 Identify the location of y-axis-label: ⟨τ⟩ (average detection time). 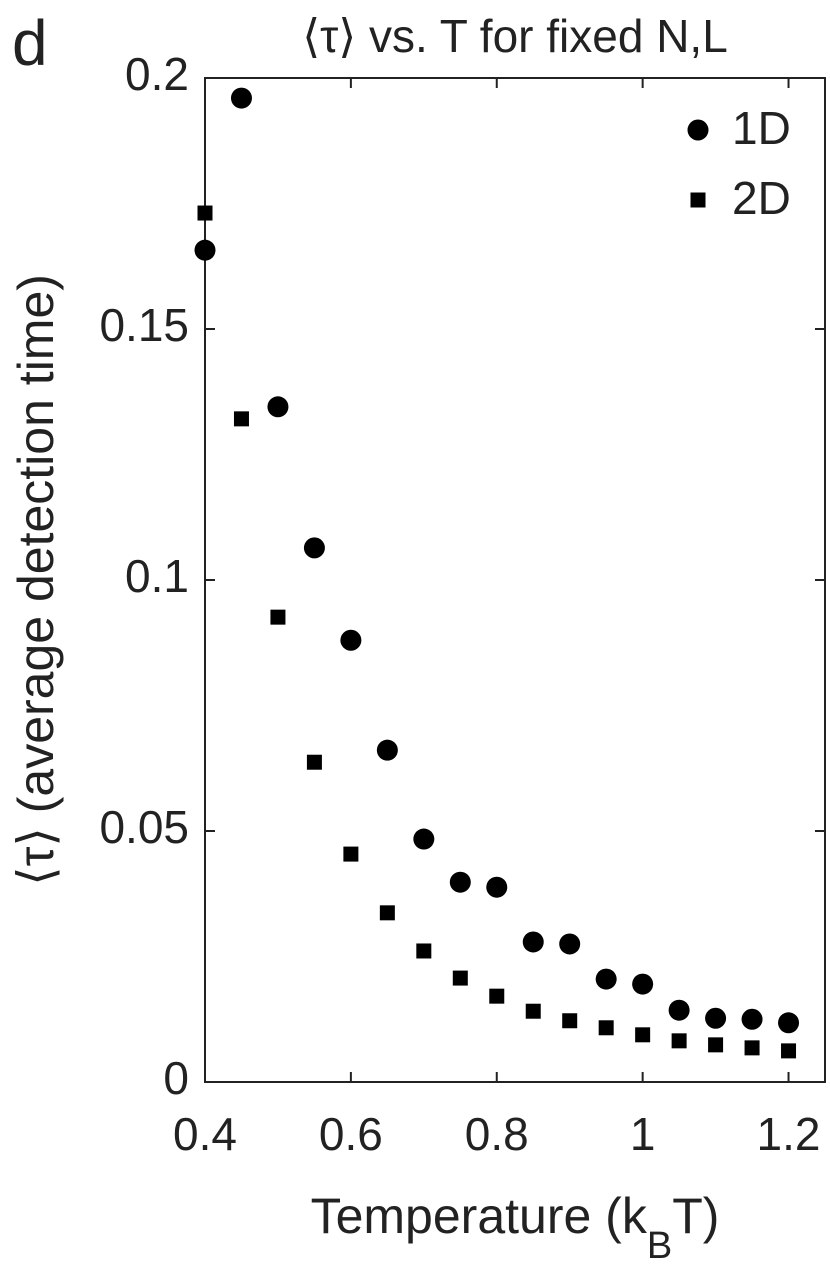
(36, 580).